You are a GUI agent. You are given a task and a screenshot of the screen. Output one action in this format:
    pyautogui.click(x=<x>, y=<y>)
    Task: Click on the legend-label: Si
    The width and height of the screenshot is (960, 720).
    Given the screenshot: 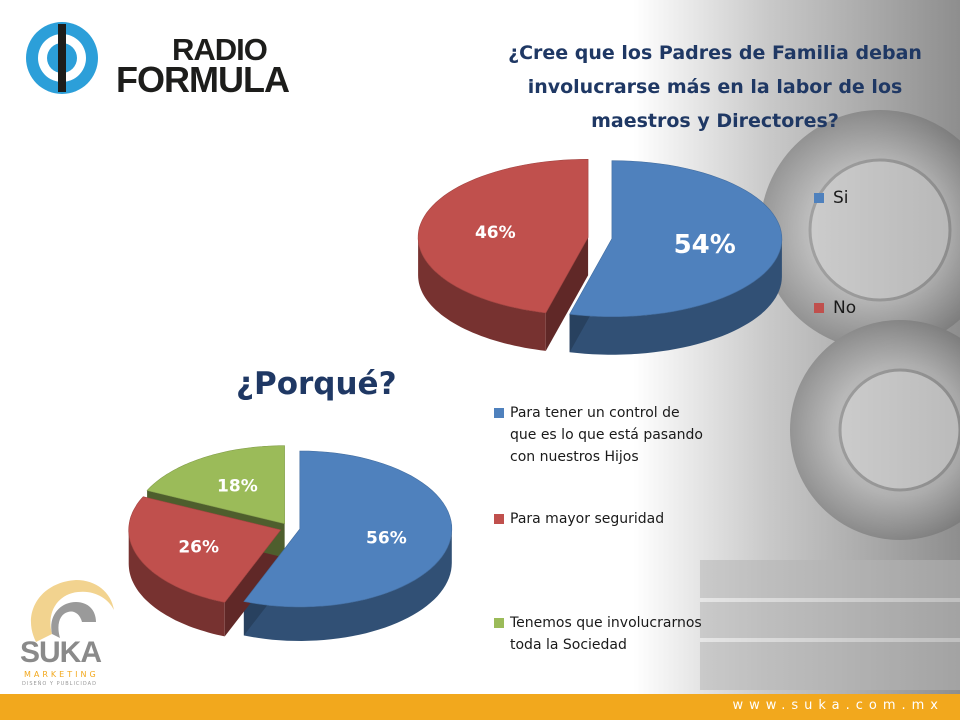 What is the action you would take?
    pyautogui.click(x=841, y=198)
    